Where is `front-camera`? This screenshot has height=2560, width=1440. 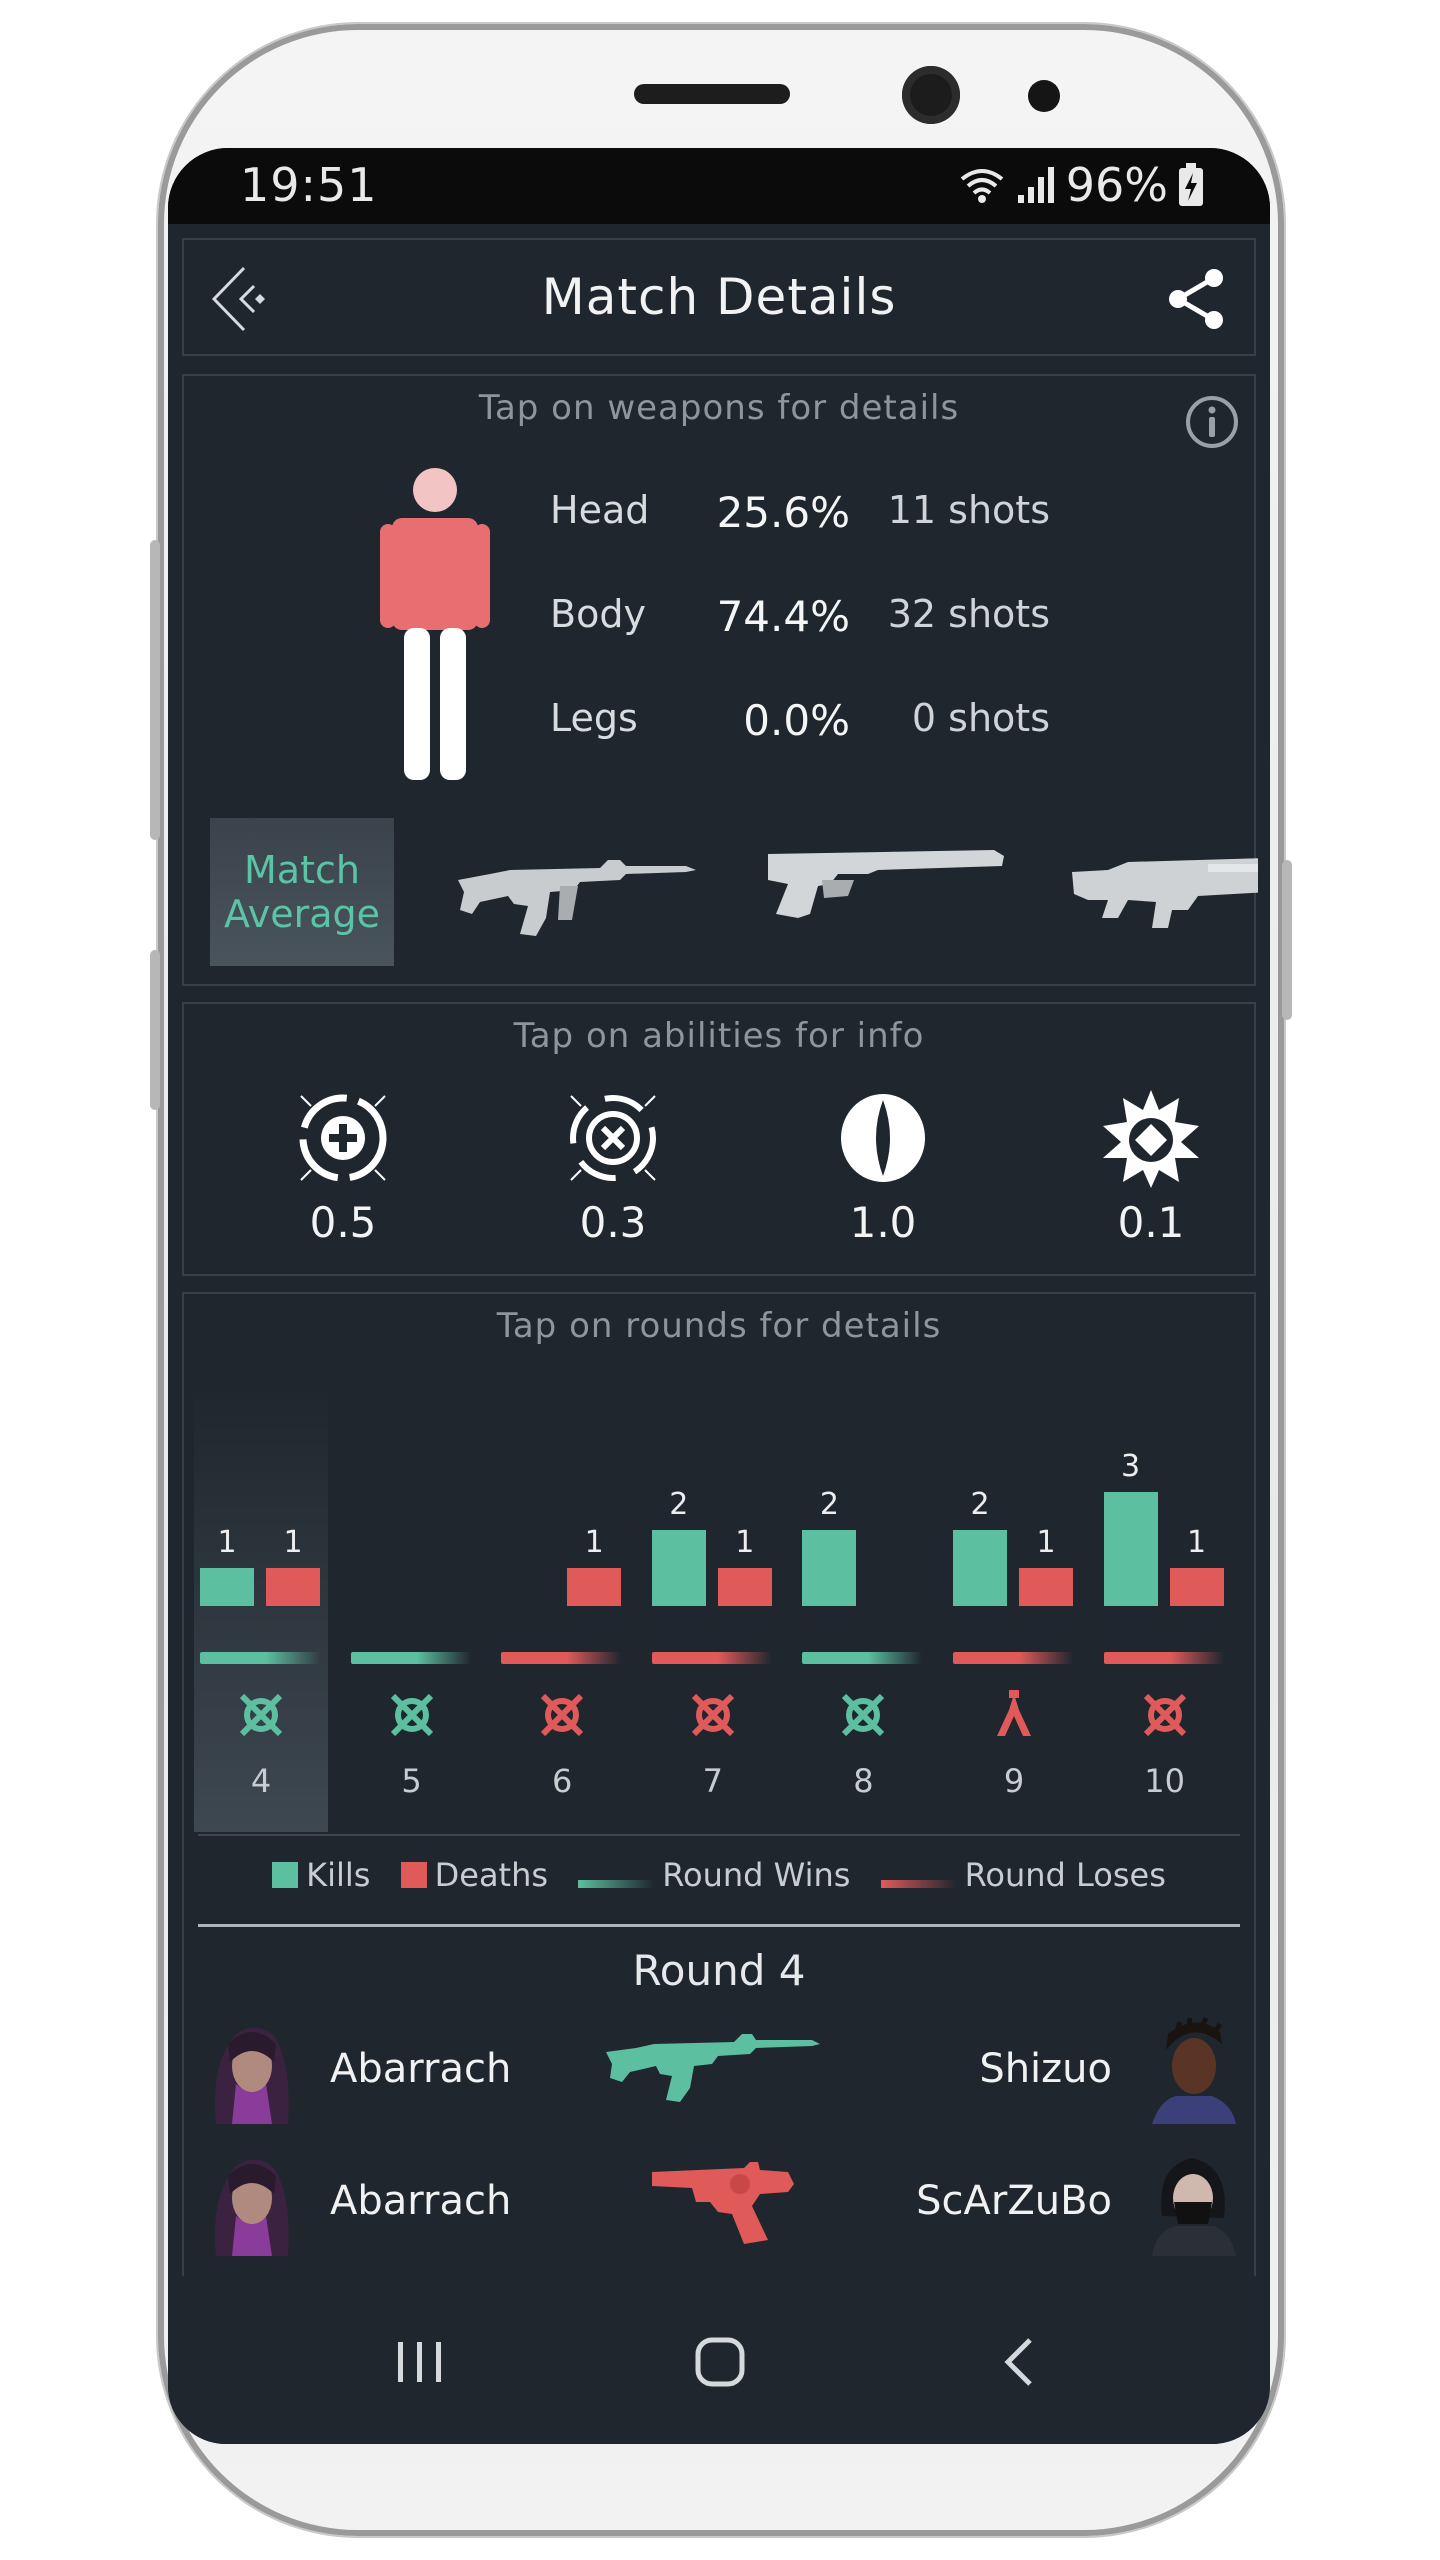
front-camera is located at coordinates (931, 95).